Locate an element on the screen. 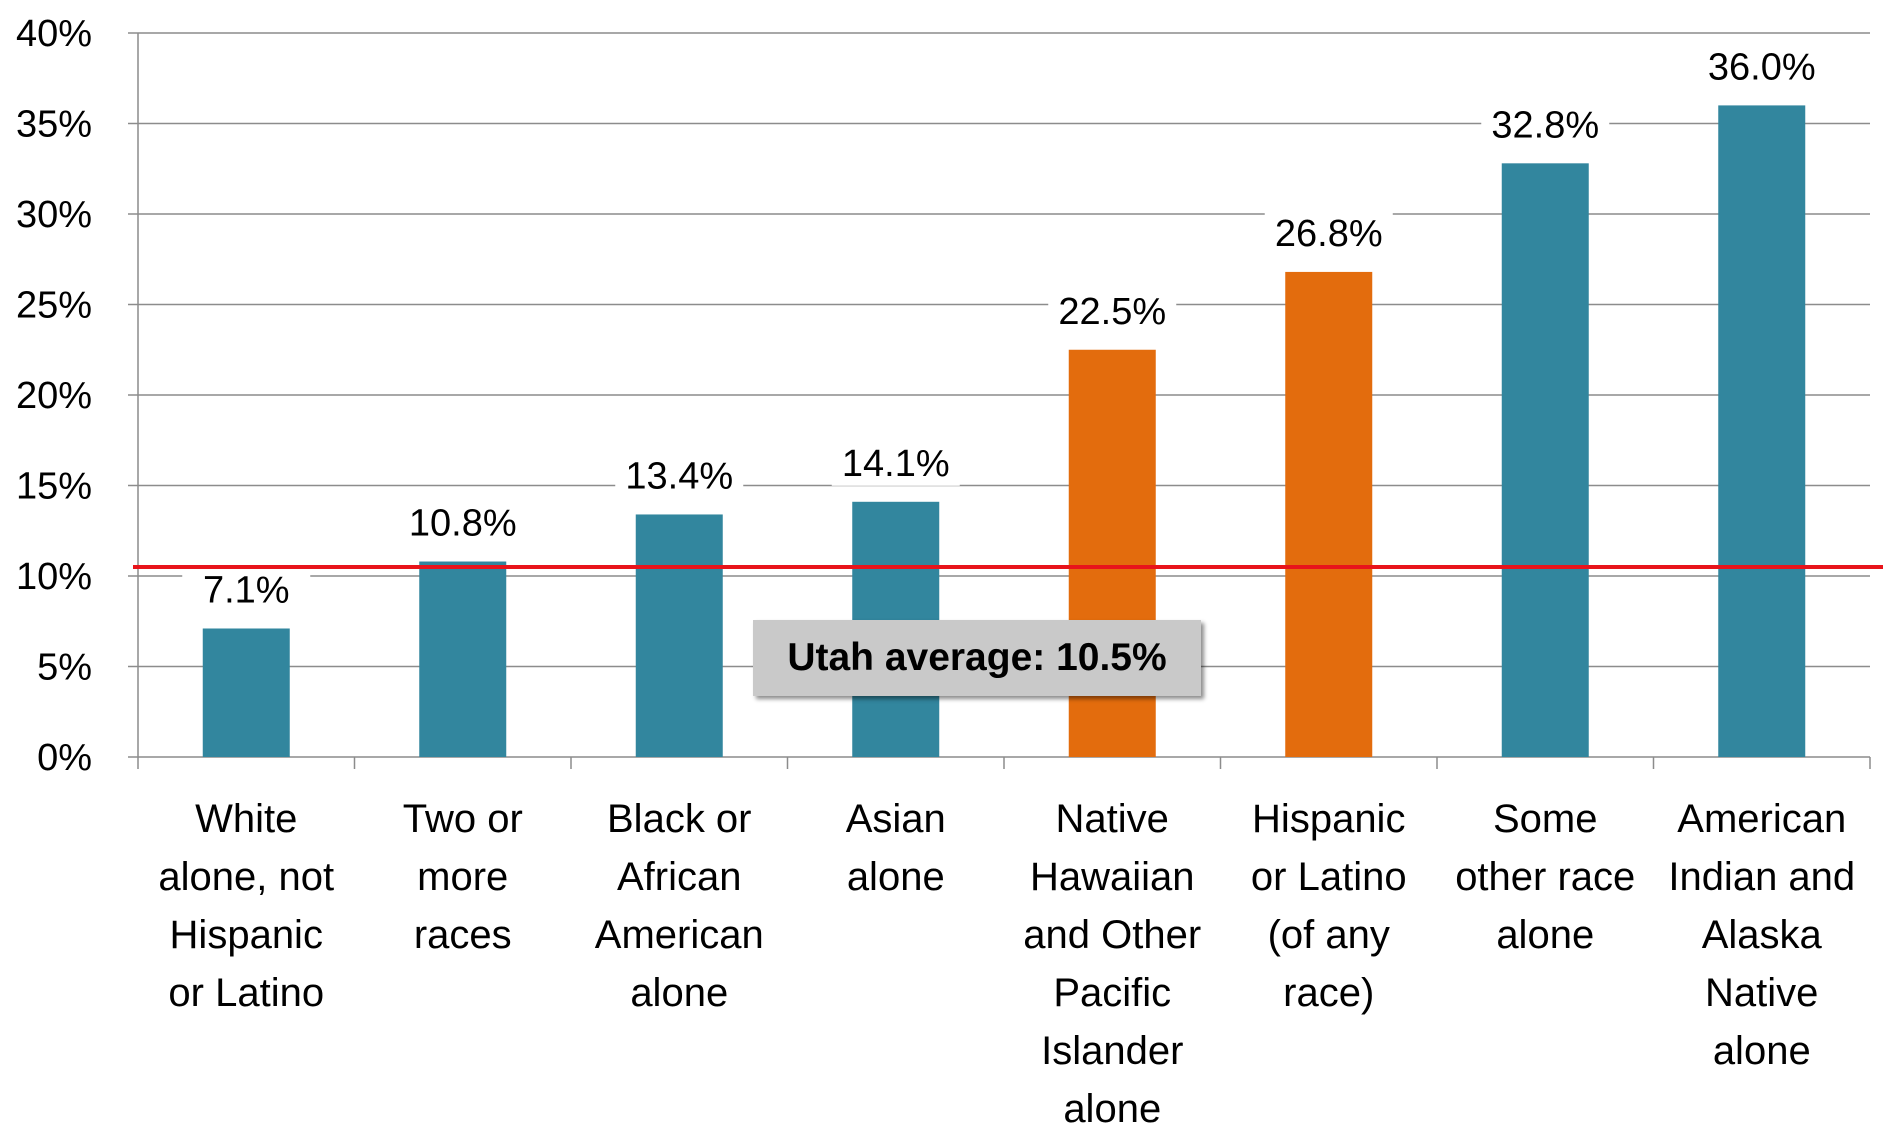 This screenshot has height=1139, width=1883. category-label: American Indian and Alaska Native alone is located at coordinates (1761, 935).